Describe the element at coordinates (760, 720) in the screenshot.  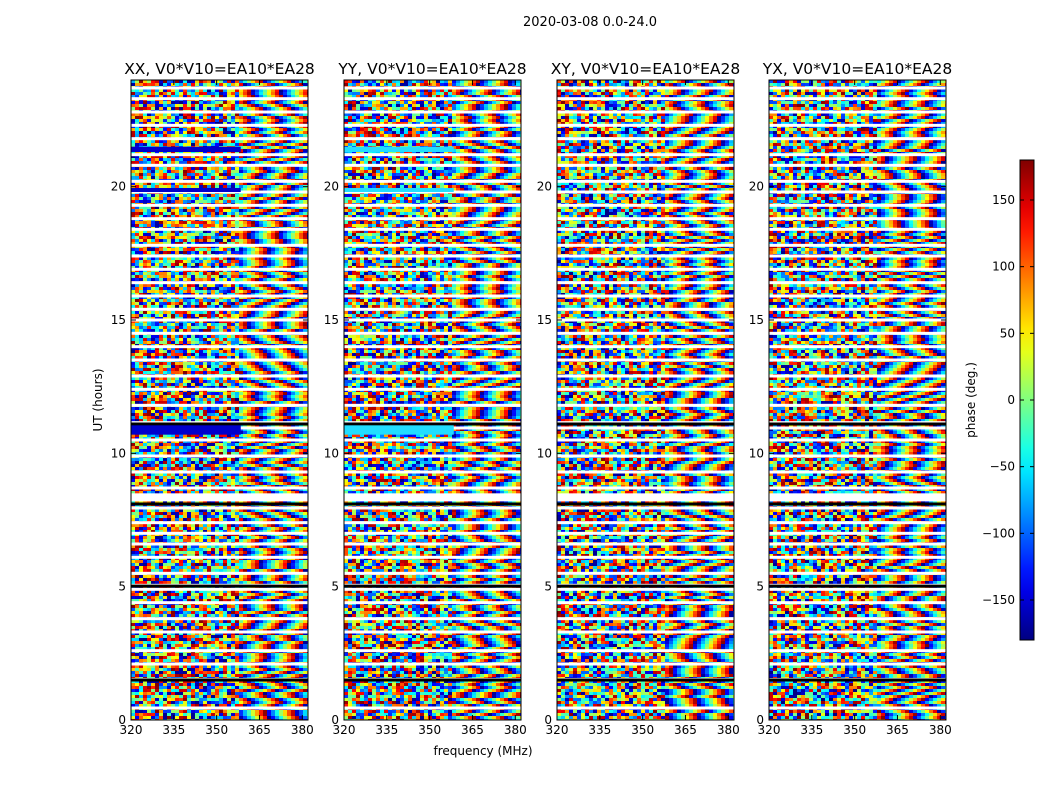
I see `y-tick-label: 0` at that location.